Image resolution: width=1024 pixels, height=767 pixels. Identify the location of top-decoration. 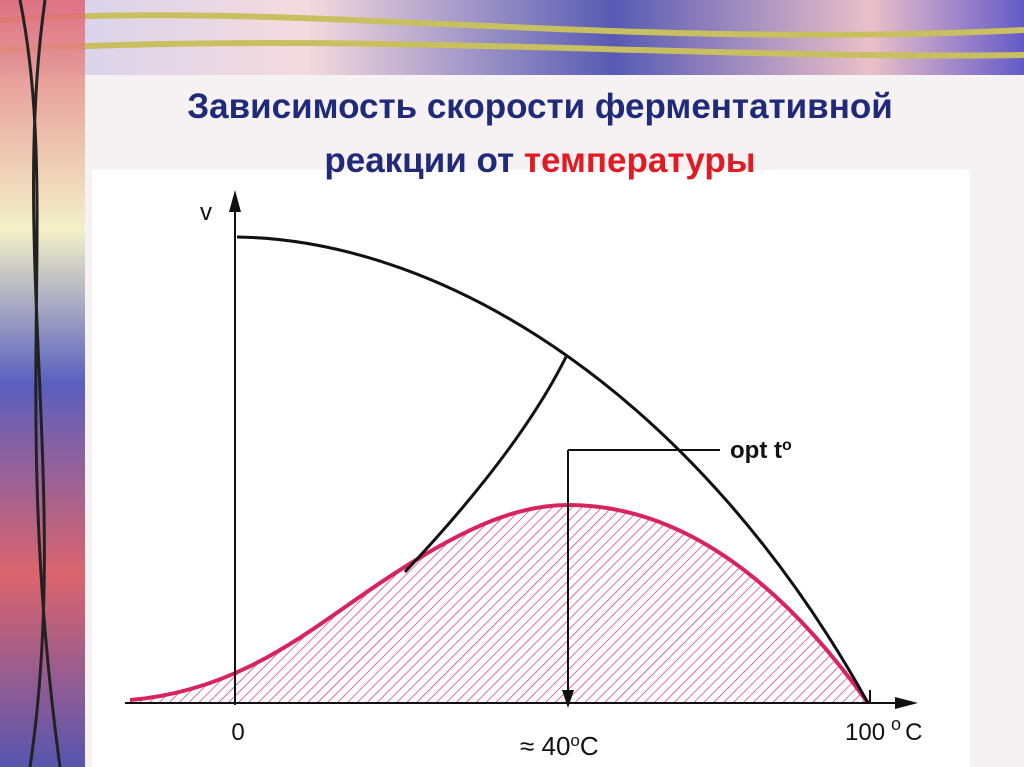
(512, 37).